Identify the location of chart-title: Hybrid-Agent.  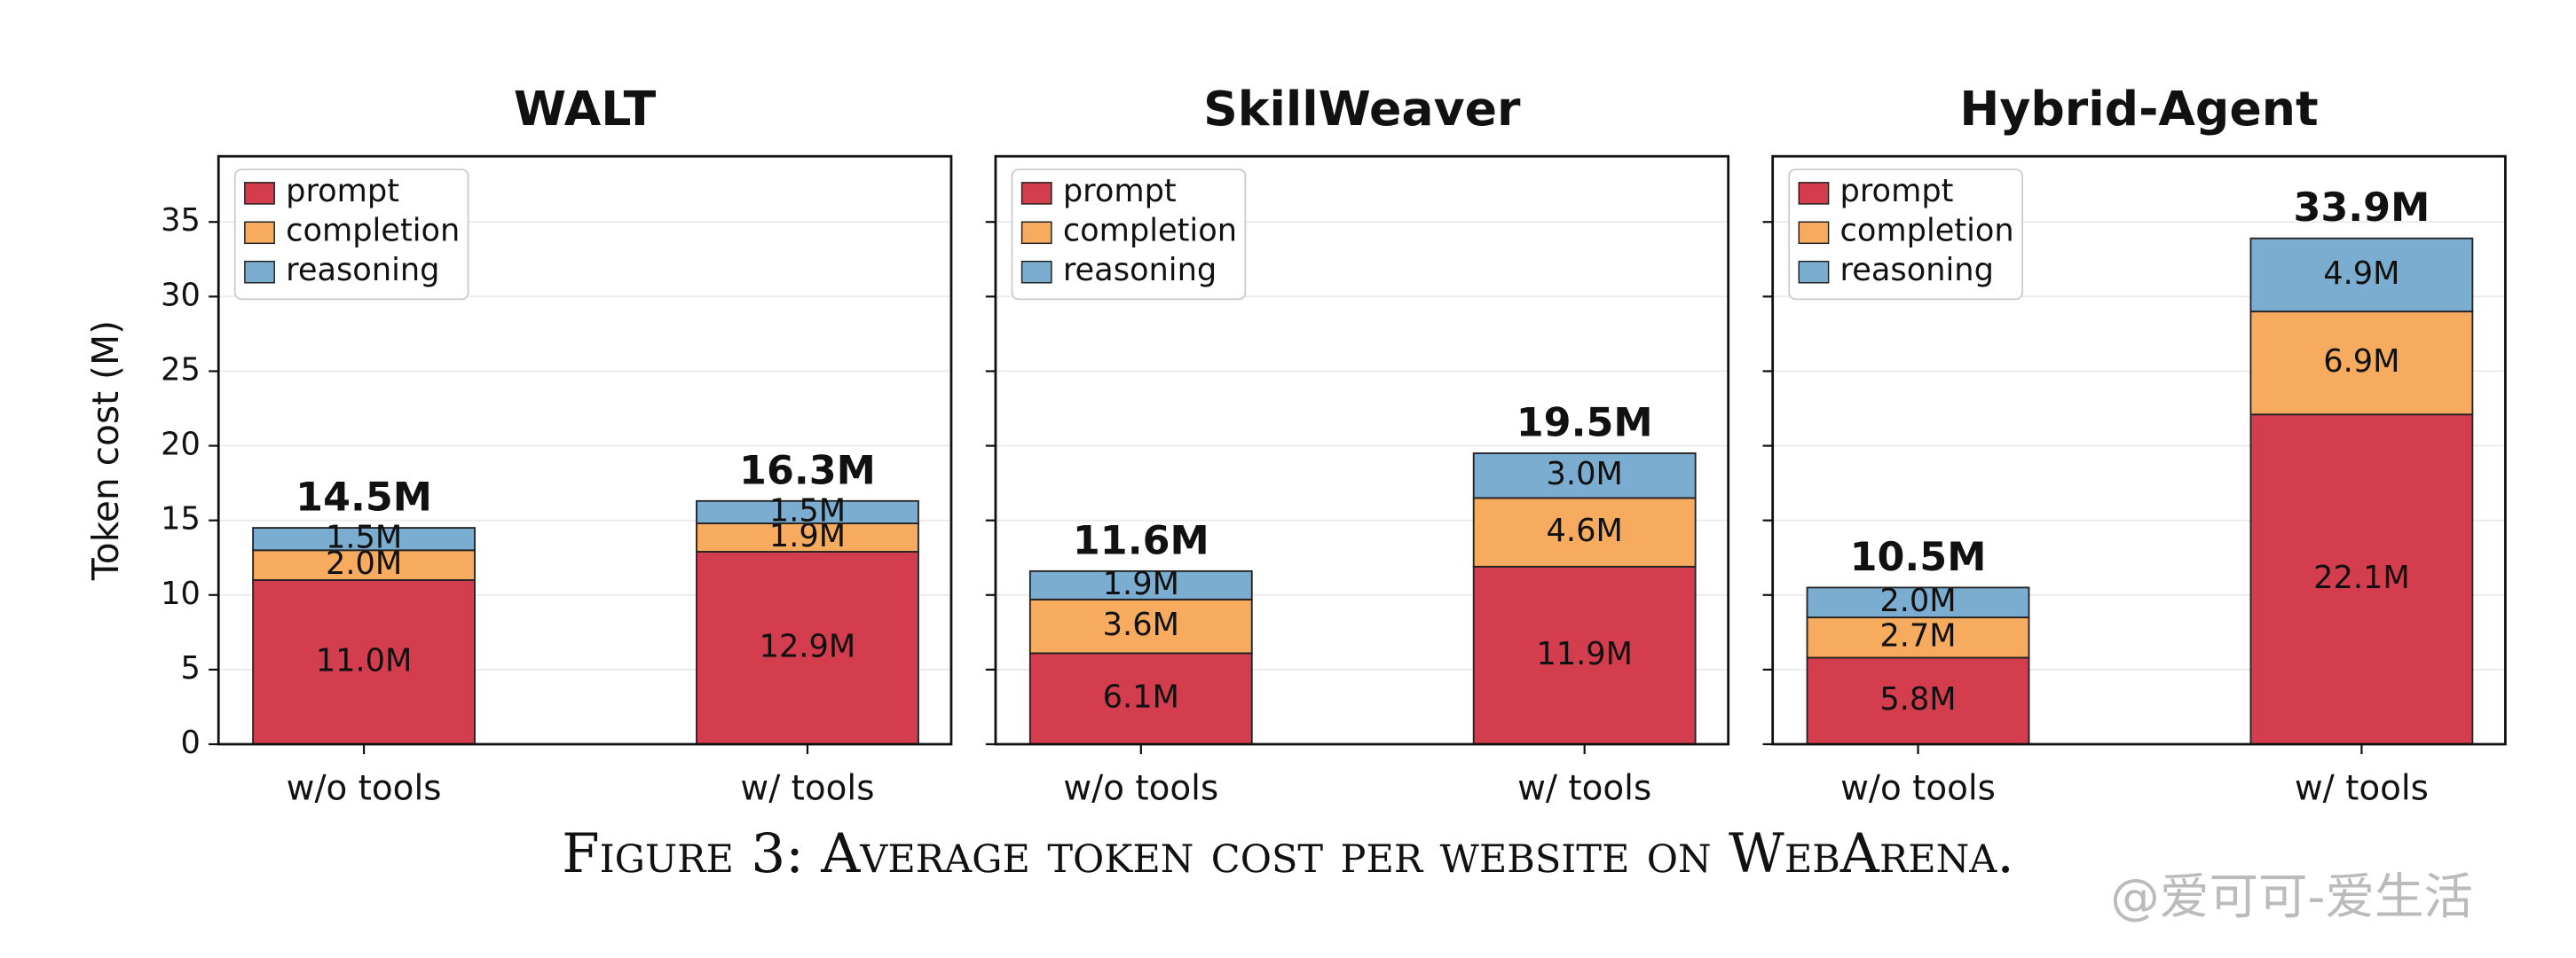
(2138, 109).